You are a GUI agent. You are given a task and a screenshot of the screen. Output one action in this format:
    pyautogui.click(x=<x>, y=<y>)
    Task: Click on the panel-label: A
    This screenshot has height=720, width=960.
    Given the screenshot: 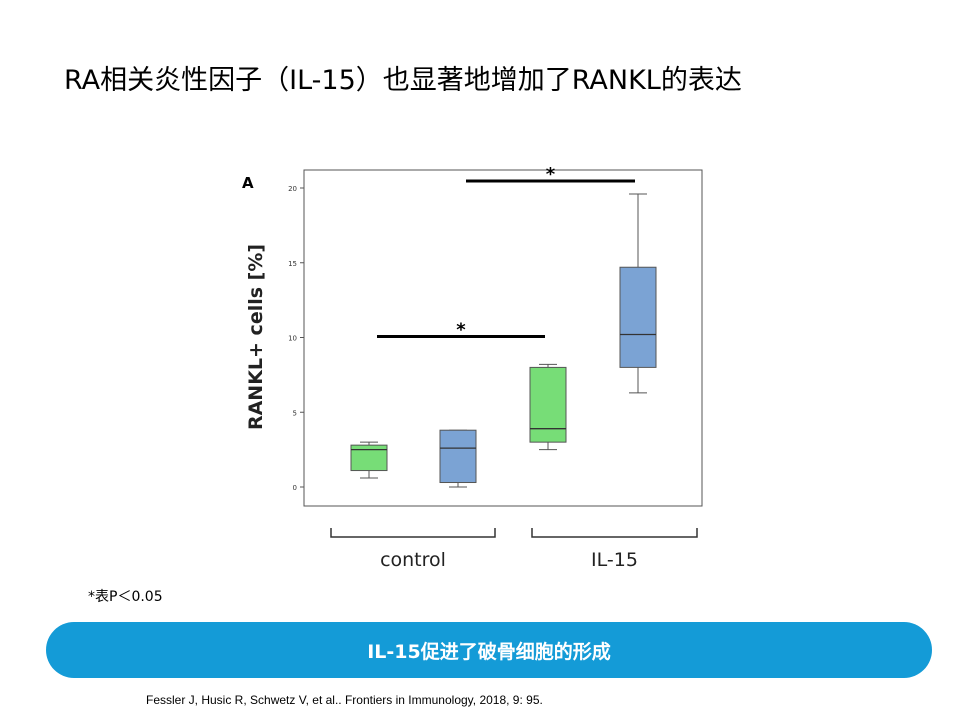 What is the action you would take?
    pyautogui.click(x=248, y=183)
    